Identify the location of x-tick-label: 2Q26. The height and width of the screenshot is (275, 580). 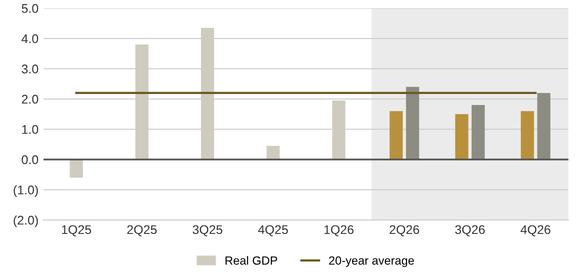
(405, 230).